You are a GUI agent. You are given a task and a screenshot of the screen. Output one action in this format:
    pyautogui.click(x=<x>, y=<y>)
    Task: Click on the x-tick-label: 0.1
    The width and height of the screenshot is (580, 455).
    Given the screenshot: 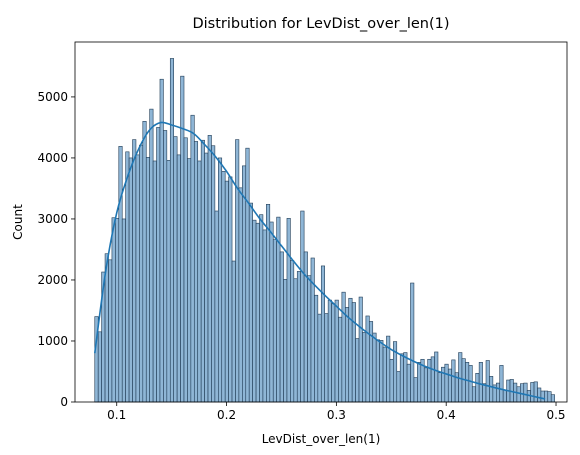 What is the action you would take?
    pyautogui.click(x=116, y=415)
    